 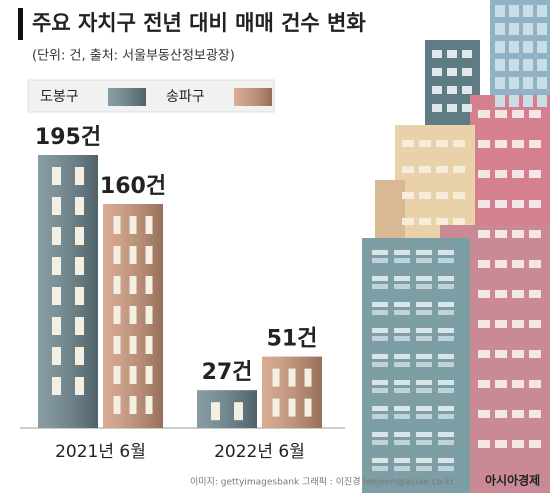 What do you see at coordinates (68, 291) in the screenshot?
I see `bar-shade` at bounding box center [68, 291].